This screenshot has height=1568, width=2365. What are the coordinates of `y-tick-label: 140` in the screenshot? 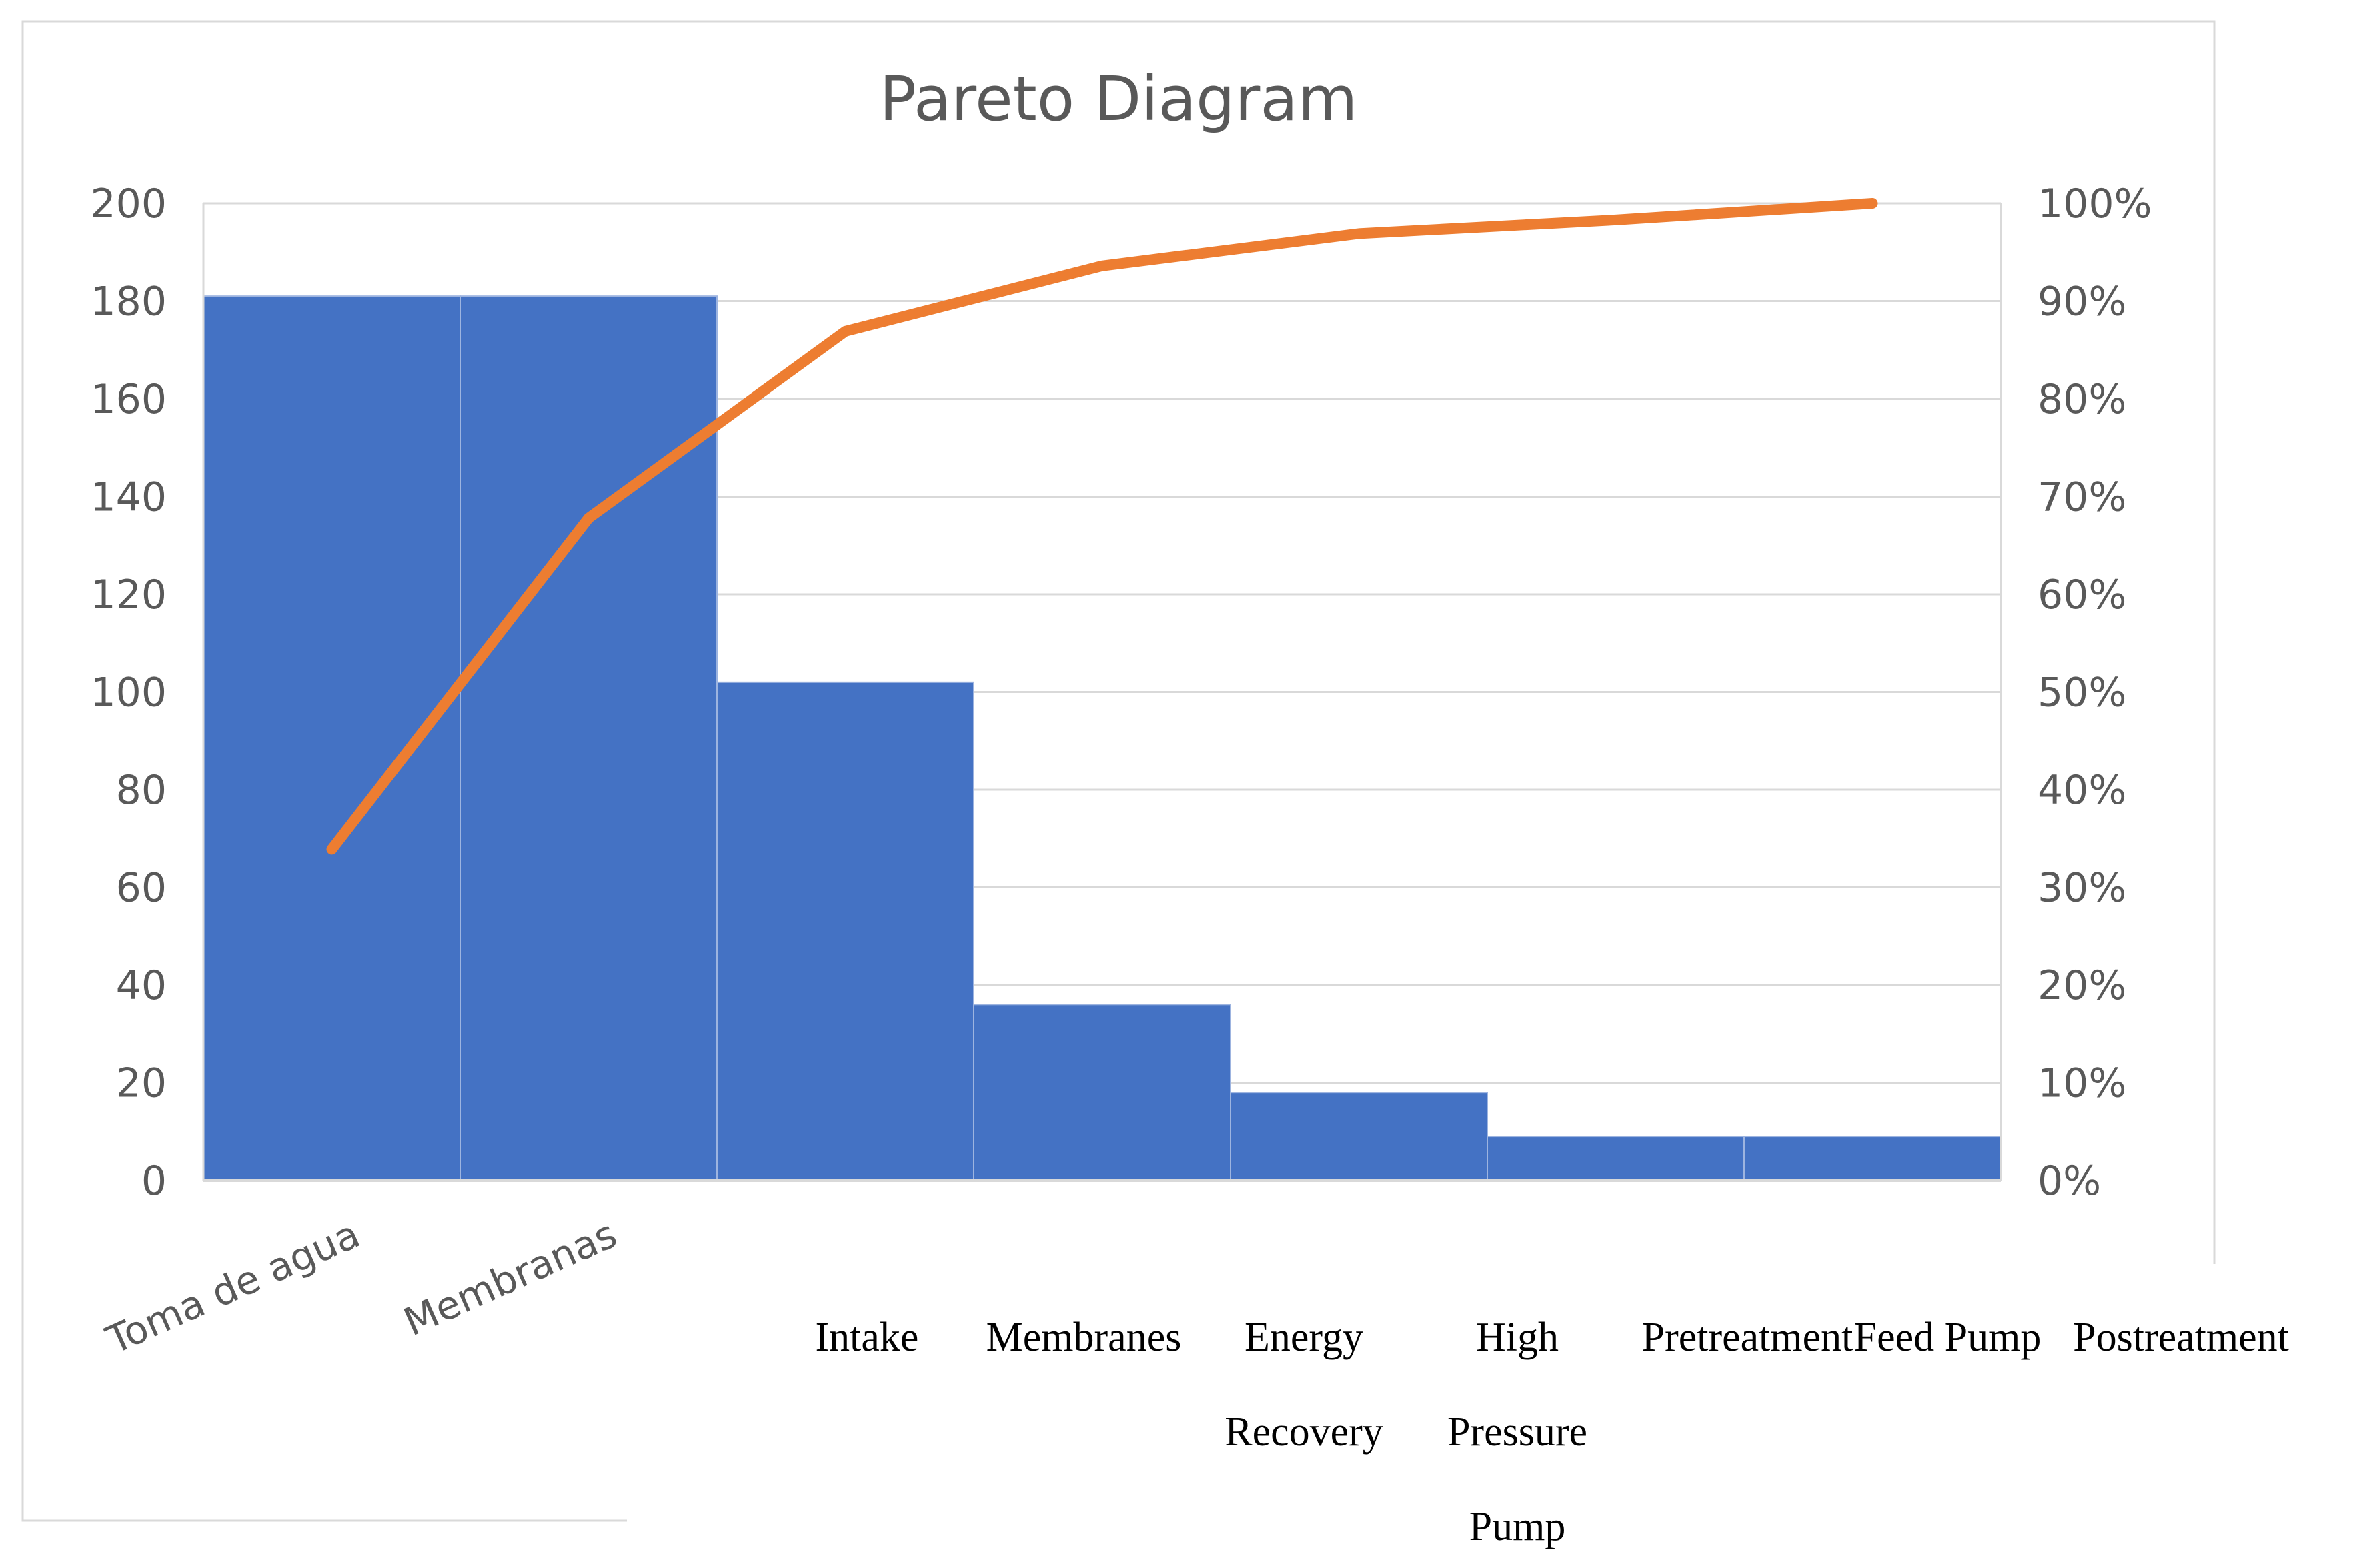 It's located at (128, 498).